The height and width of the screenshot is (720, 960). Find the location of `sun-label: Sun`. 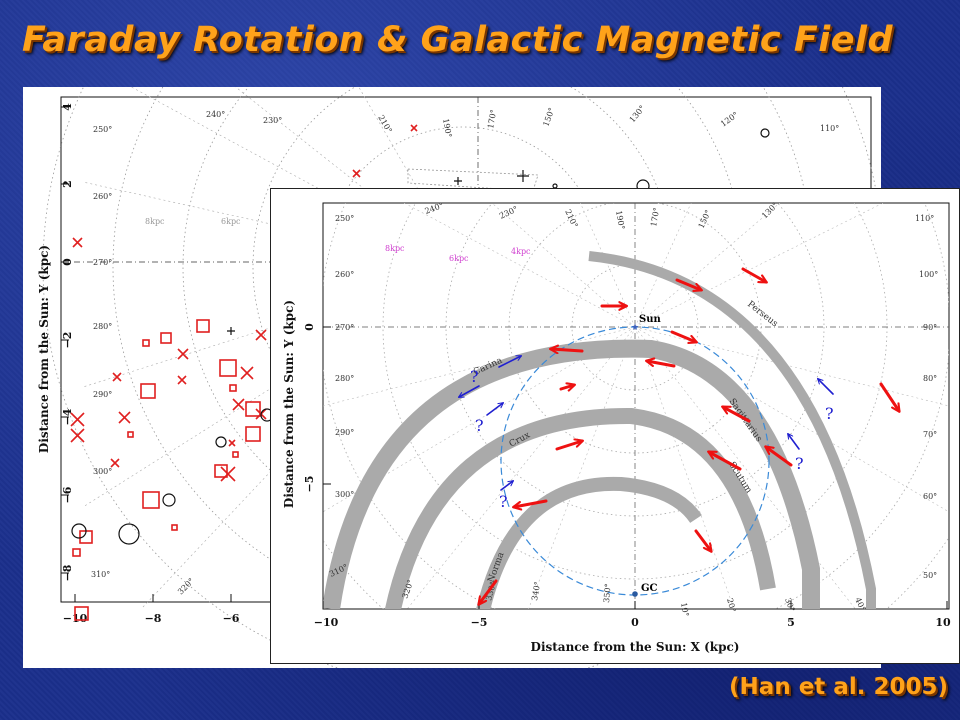

sun-label: Sun is located at coordinates (650, 319).